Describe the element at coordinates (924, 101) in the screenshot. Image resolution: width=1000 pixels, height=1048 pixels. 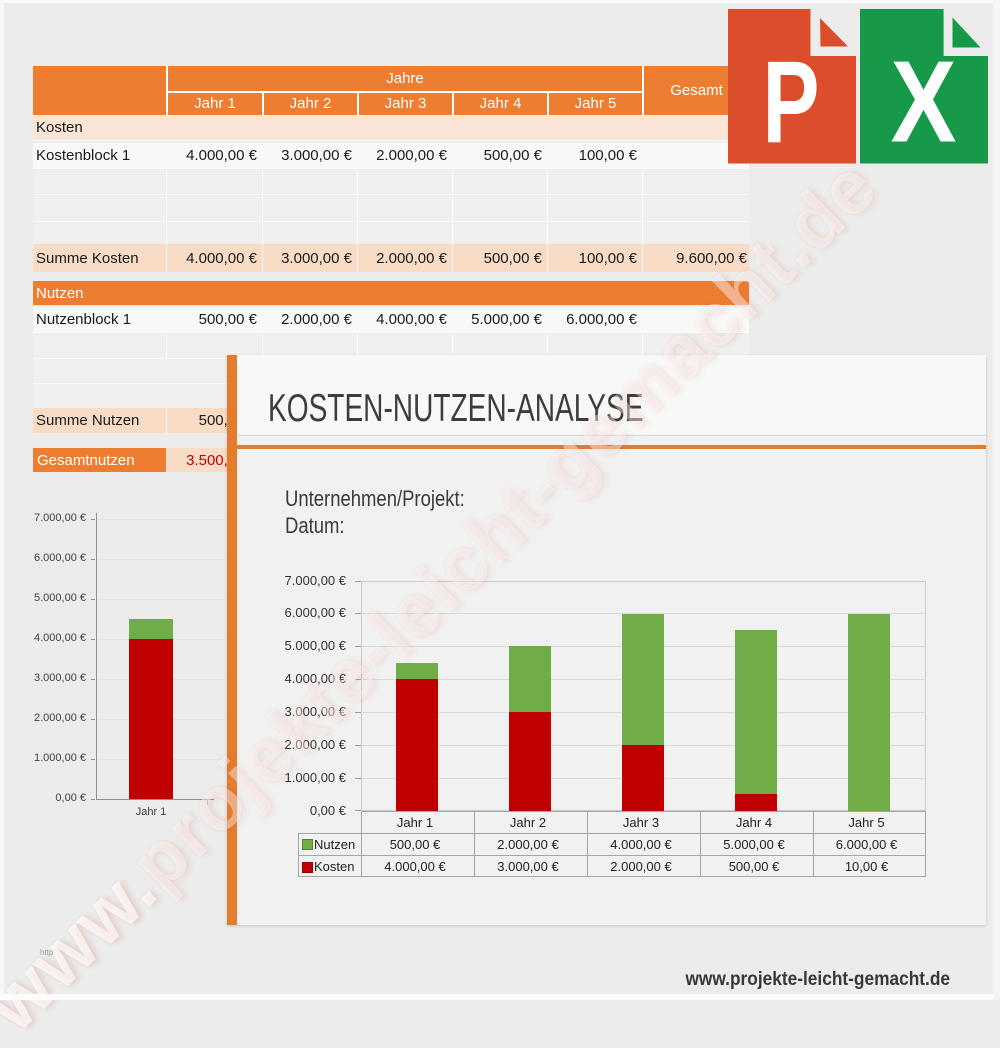
I see `svg-text: X` at that location.